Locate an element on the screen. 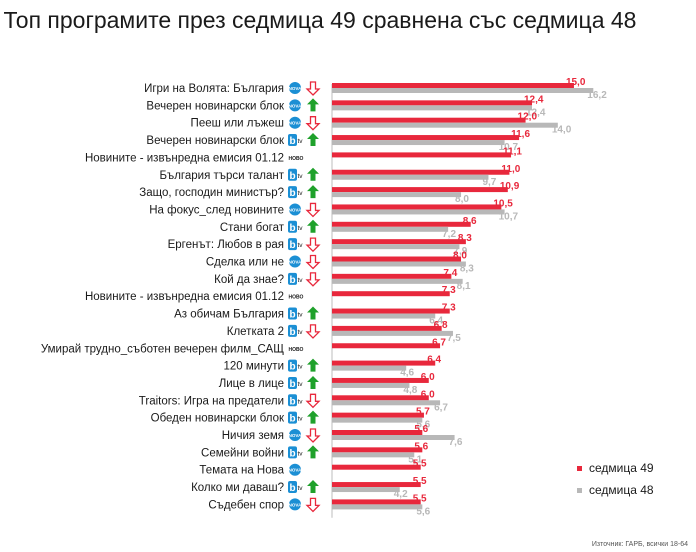 This screenshot has height=552, width=696. category-label: Ергенът: Любов в рая is located at coordinates (226, 245).